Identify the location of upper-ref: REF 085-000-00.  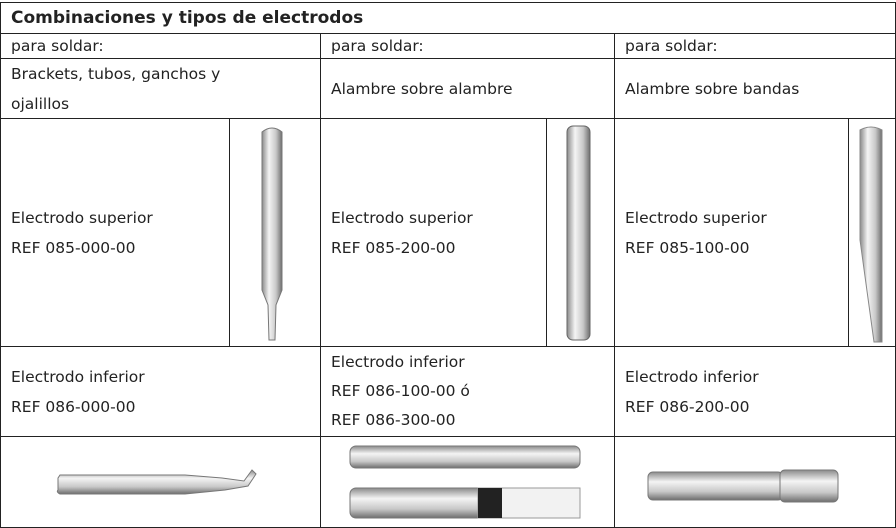
(73, 247).